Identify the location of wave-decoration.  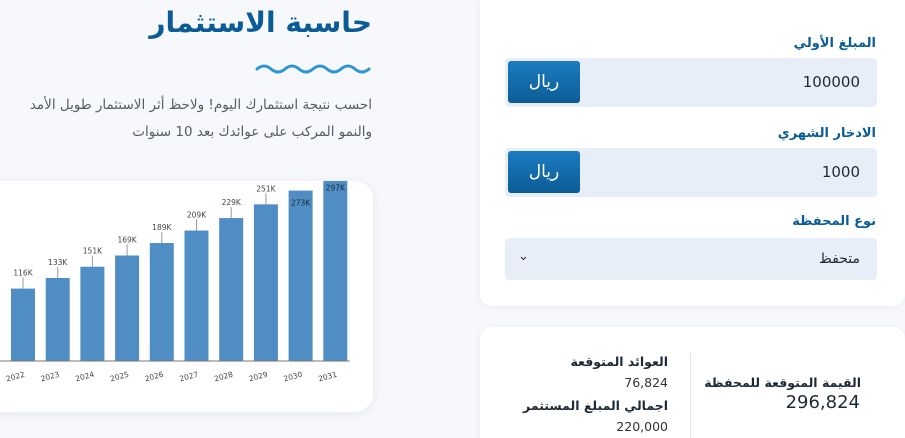
(313, 69).